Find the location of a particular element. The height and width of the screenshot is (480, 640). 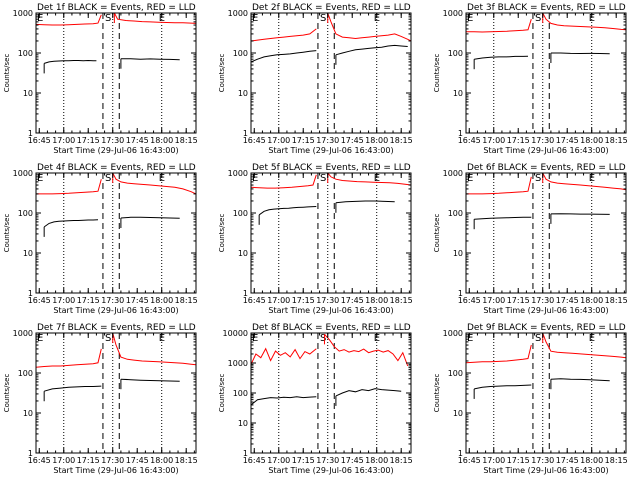

chart-title: Det 7f BLACK = Events, RED = LLD is located at coordinates (116, 328).